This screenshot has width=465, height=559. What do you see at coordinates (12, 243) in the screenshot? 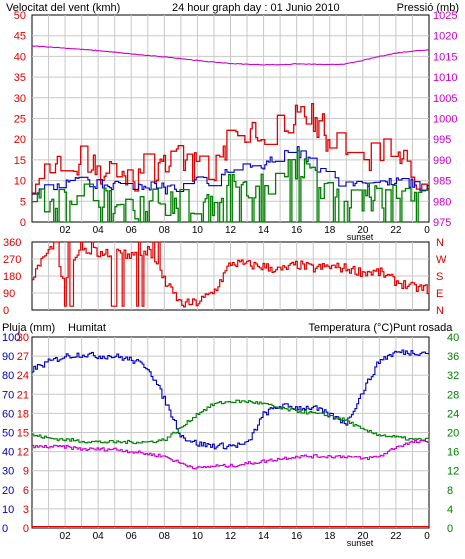
I see `direction-degree-tick: 360` at bounding box center [12, 243].